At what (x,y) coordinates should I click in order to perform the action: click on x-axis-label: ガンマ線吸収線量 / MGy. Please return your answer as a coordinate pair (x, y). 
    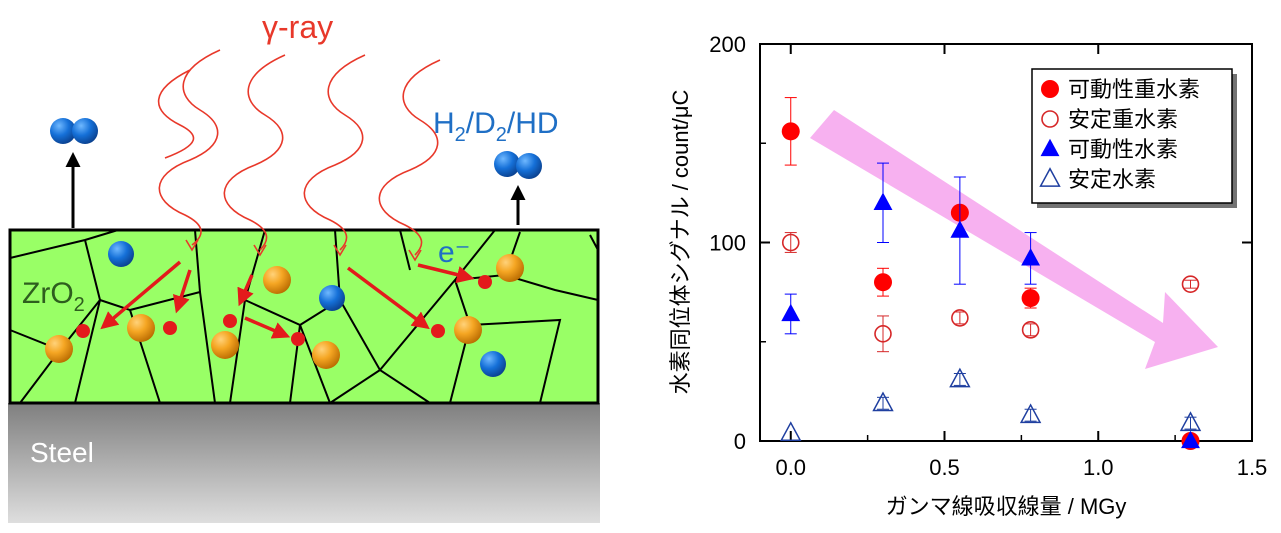
    Looking at the image, I should click on (1006, 506).